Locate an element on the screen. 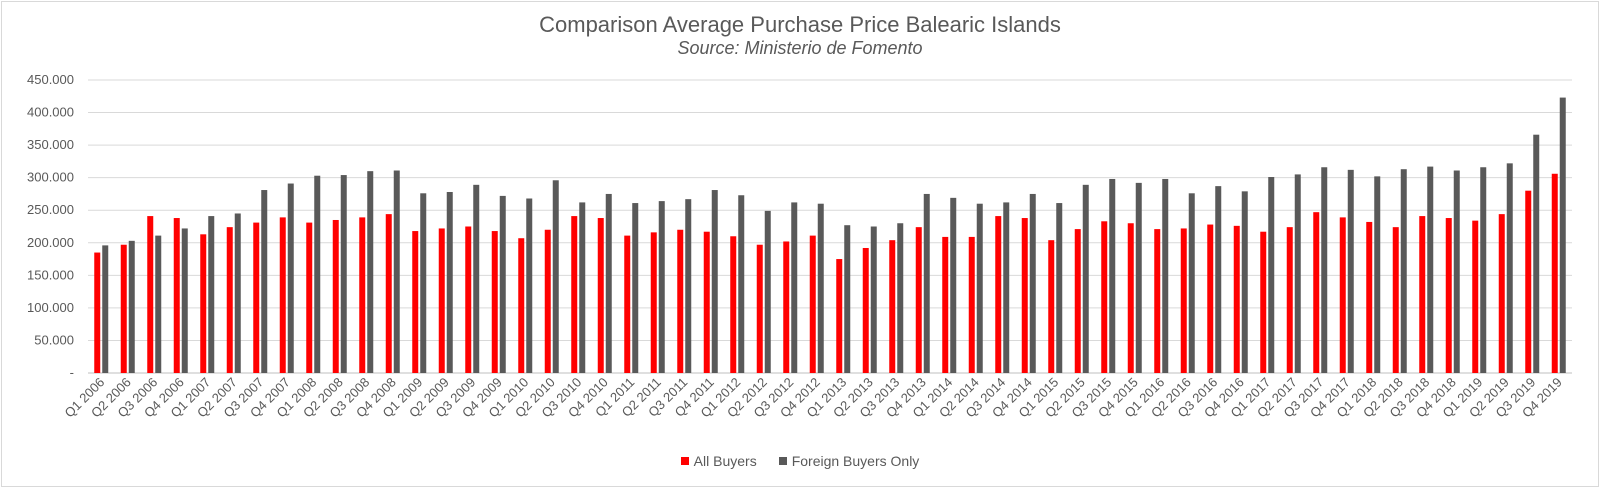 The image size is (1600, 488). y-tick-label: 150.000 is located at coordinates (50, 274).